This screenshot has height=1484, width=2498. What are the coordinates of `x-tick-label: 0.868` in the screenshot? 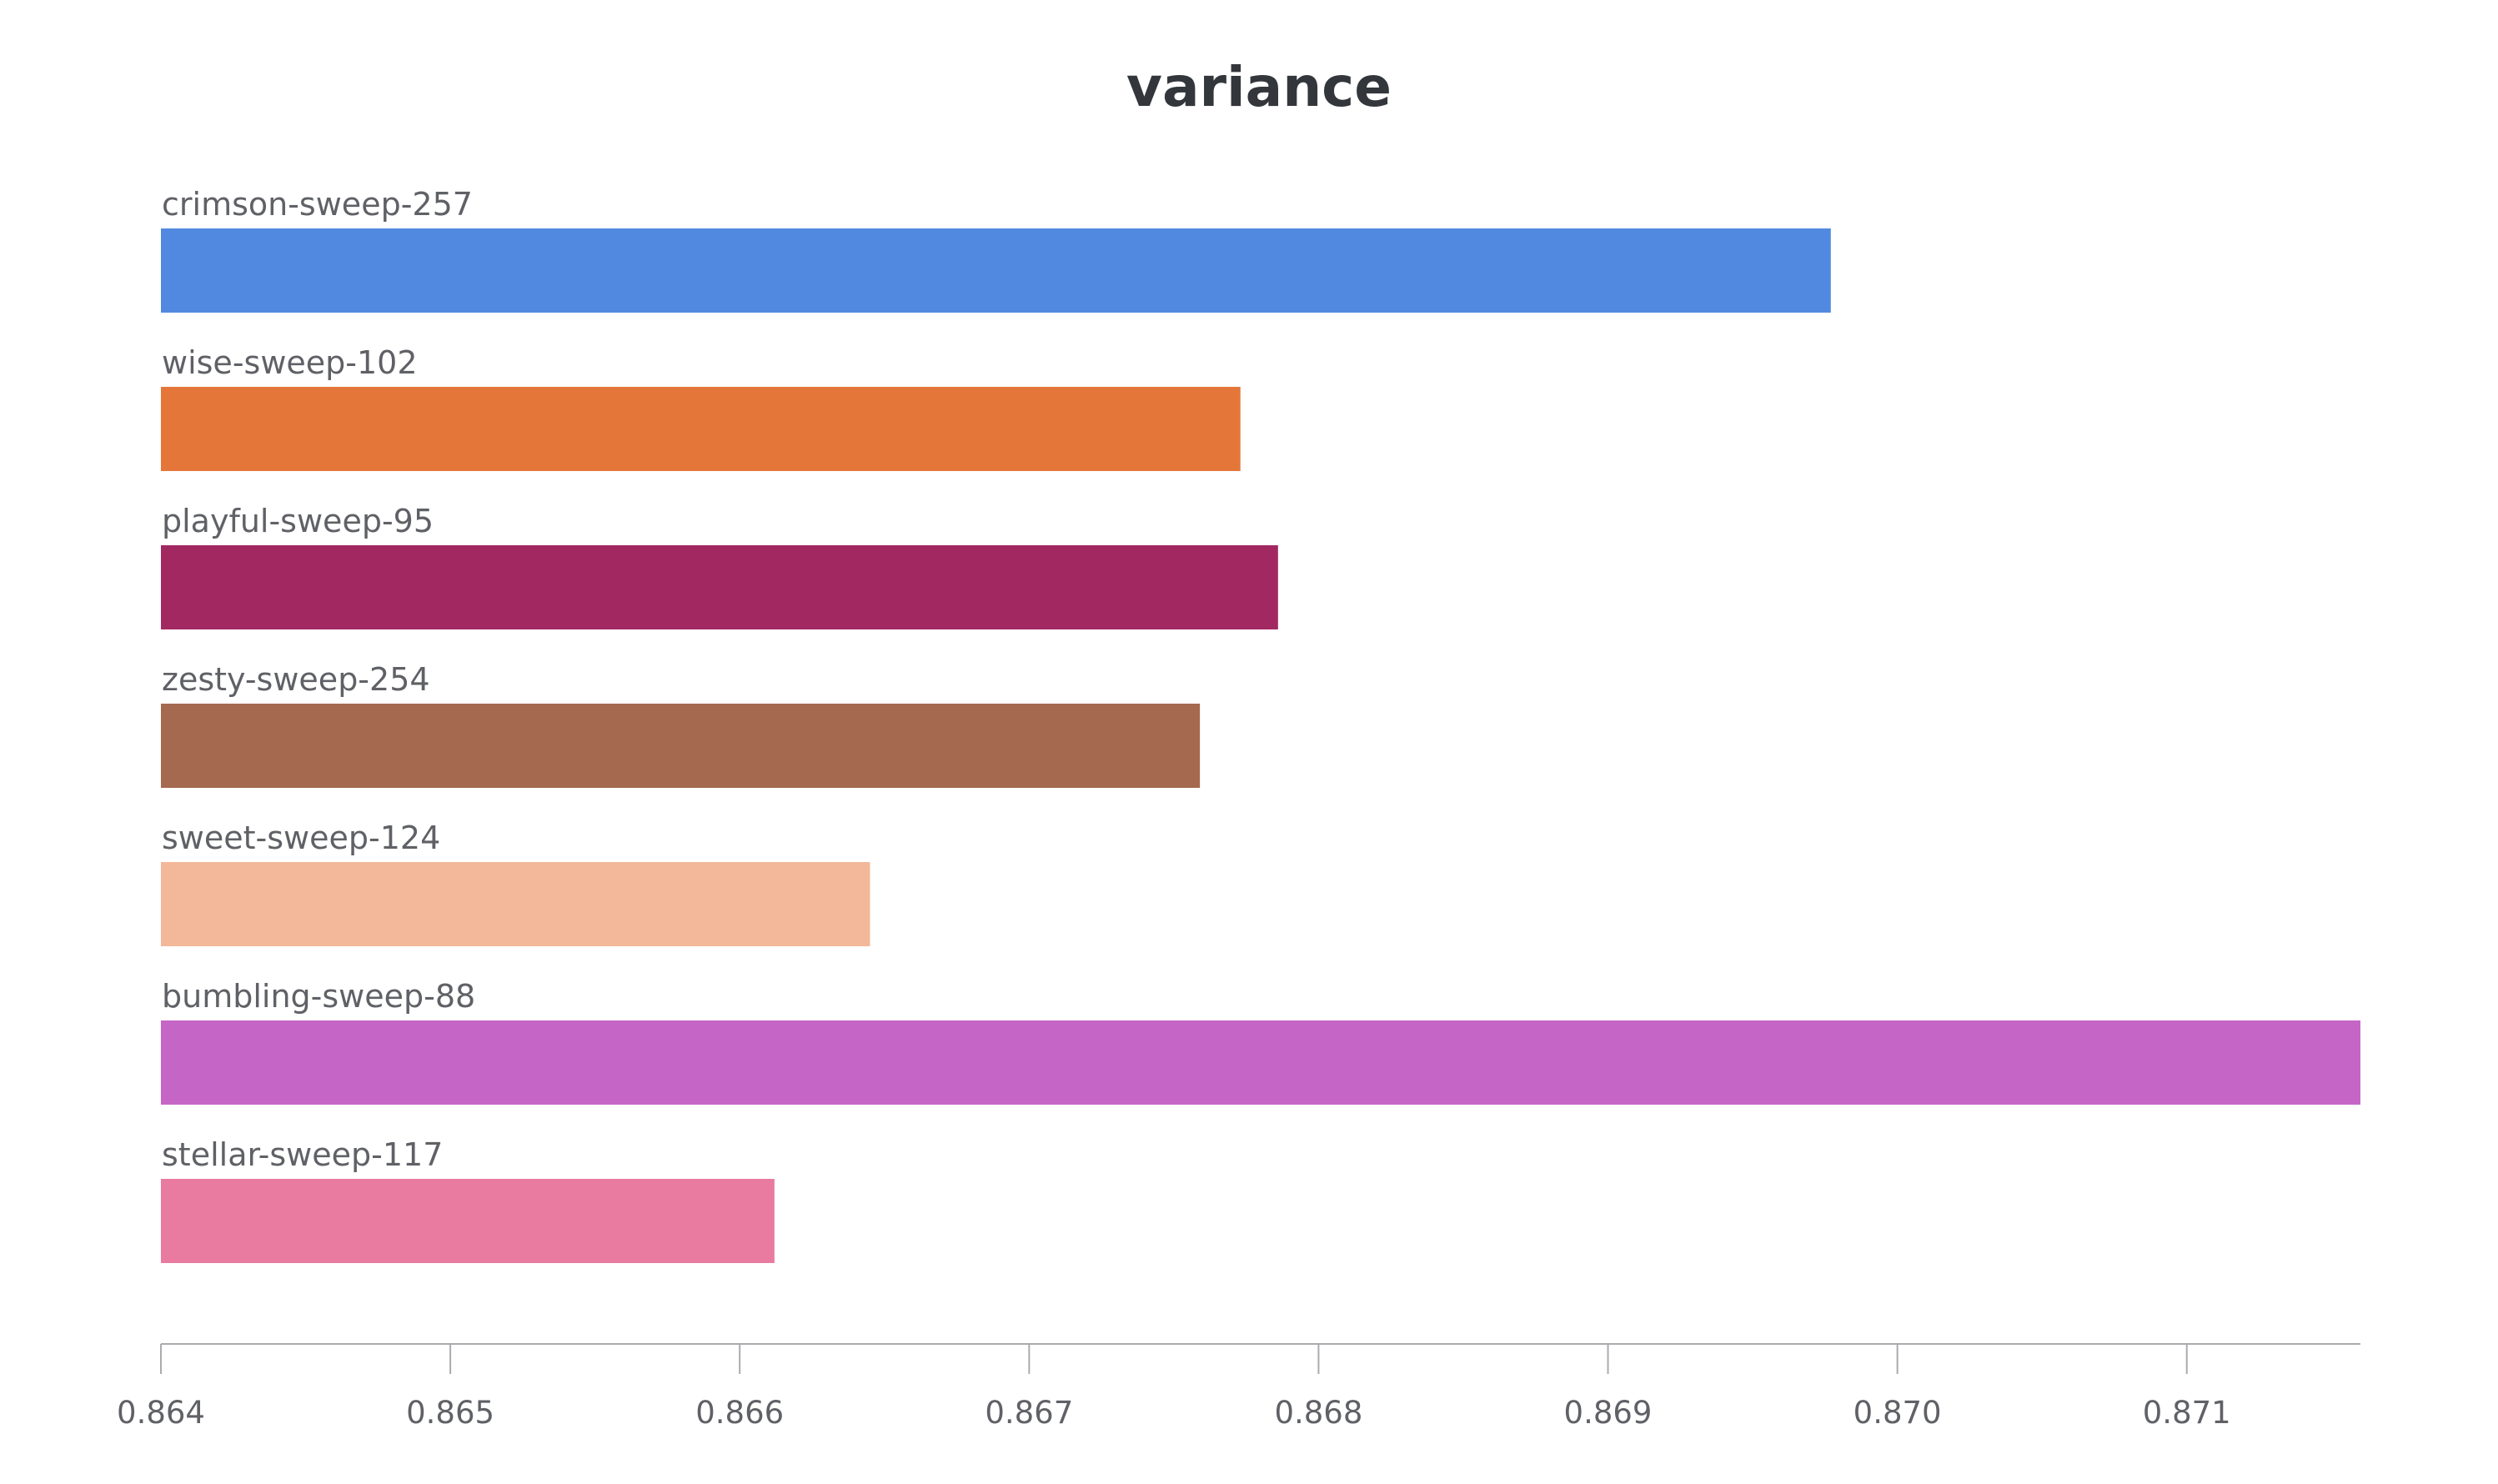 It's located at (1318, 1413).